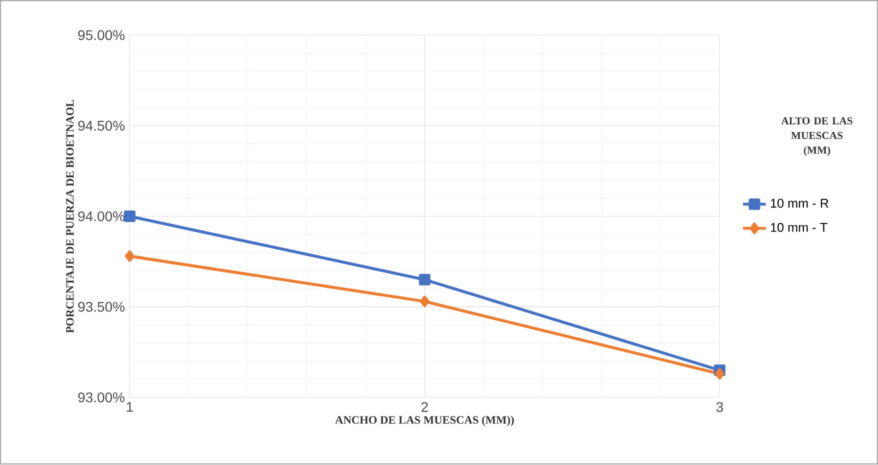  What do you see at coordinates (70, 217) in the screenshot?
I see `y-axis-title: PORCENTAJE DE PUERZA DE BIOETNAOL` at bounding box center [70, 217].